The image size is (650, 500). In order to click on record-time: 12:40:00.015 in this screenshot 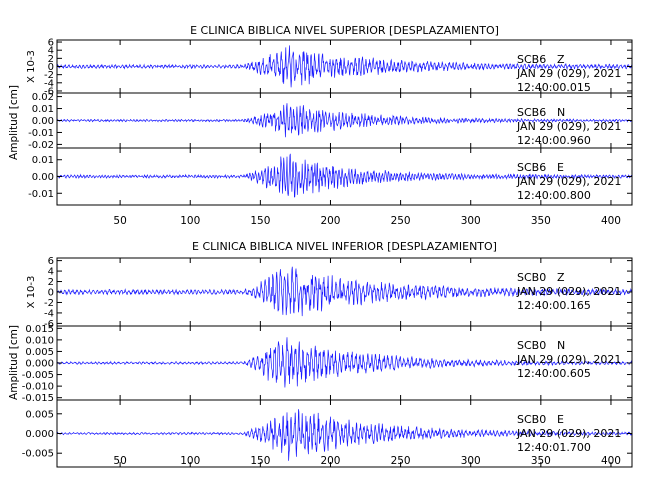, I will do `click(554, 87)`.